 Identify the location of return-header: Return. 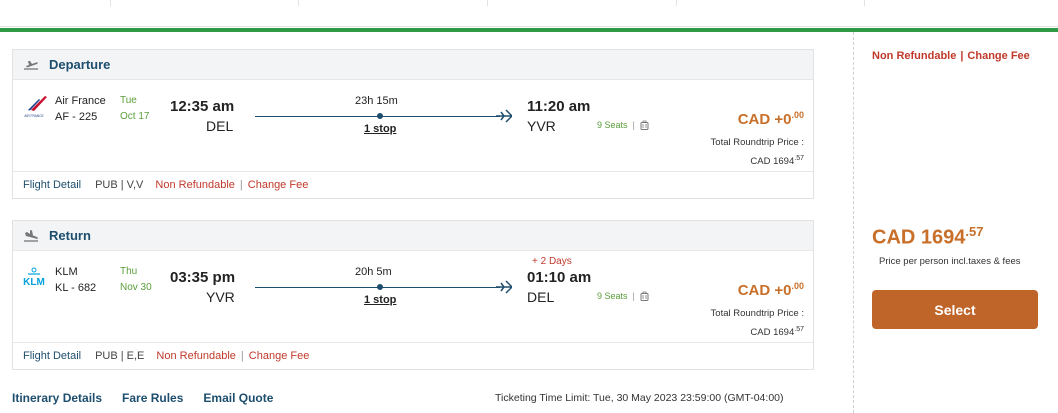
(413, 236).